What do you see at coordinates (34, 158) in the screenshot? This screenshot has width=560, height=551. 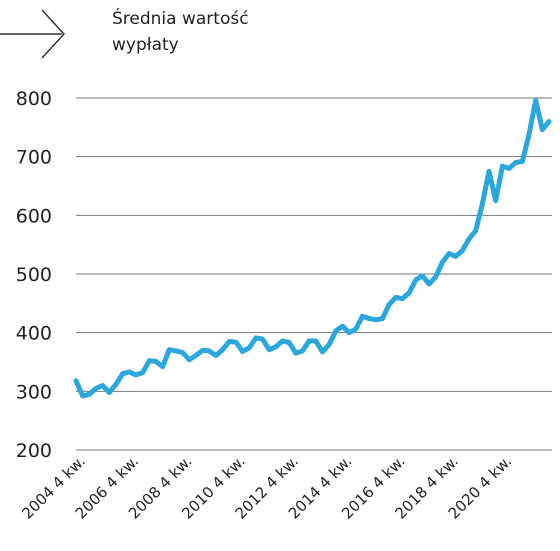 I see `y-tick-label: 700` at bounding box center [34, 158].